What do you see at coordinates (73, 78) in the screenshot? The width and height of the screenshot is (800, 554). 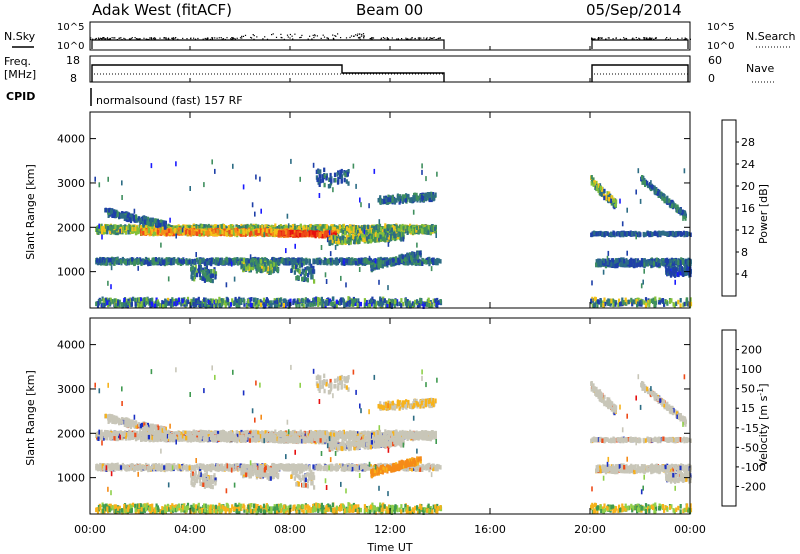 I see `freq-tick-bottom: 8` at bounding box center [73, 78].